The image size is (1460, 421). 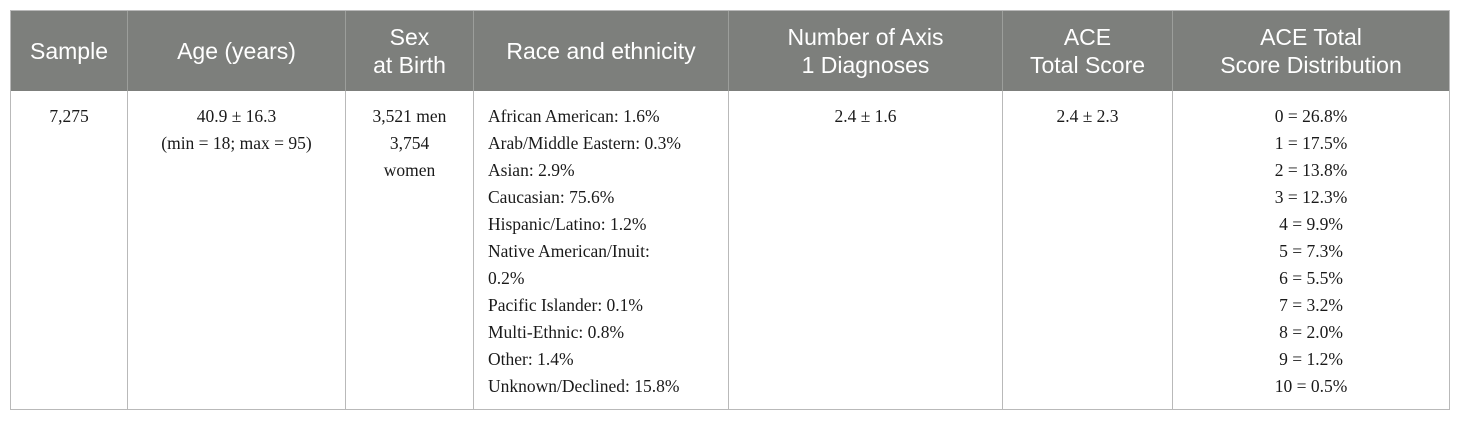 What do you see at coordinates (409, 143) in the screenshot?
I see `sex-women-count: 3,754` at bounding box center [409, 143].